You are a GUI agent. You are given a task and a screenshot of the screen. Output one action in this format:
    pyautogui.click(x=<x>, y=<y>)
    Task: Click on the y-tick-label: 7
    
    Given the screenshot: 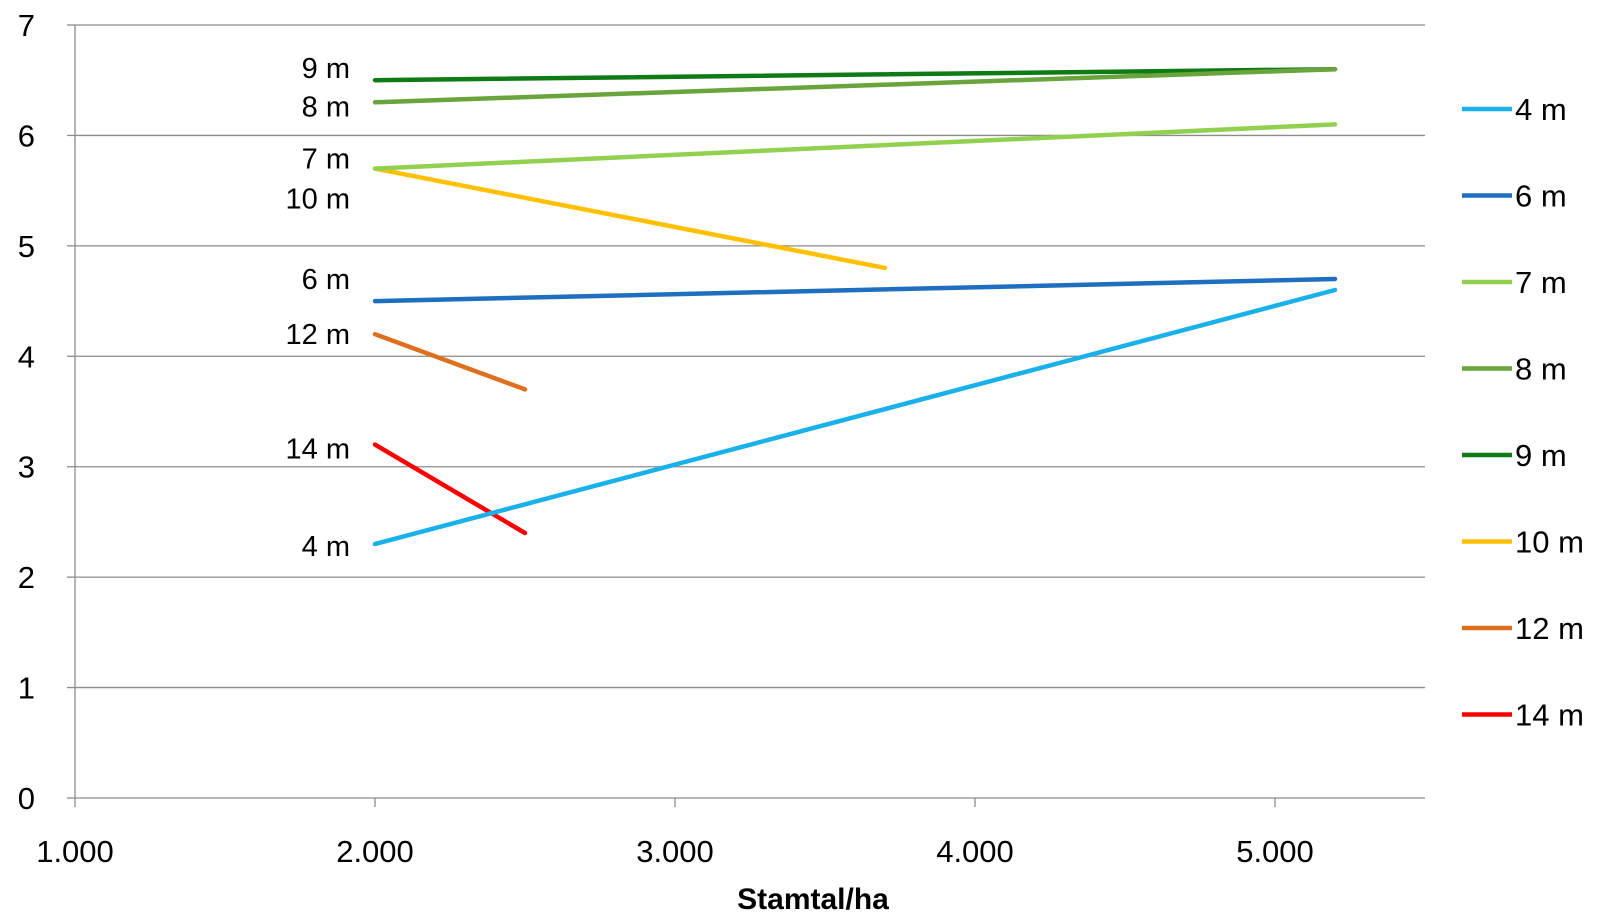 What is the action you would take?
    pyautogui.click(x=26, y=25)
    